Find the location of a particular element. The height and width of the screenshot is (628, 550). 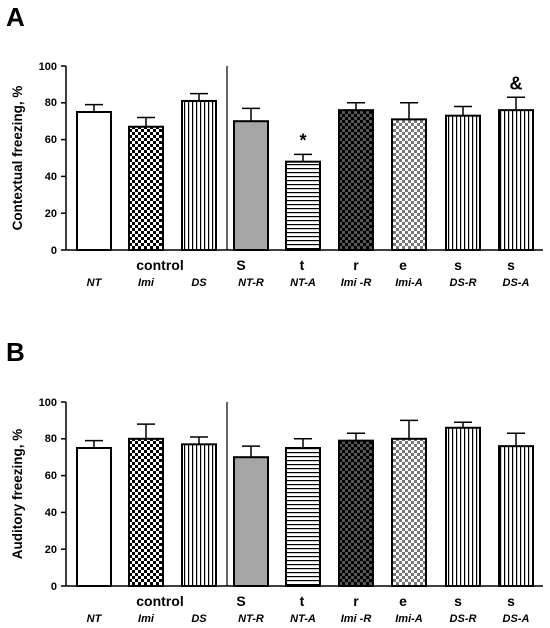

y-axis-label: Auditory freezing, % is located at coordinates (17, 494).